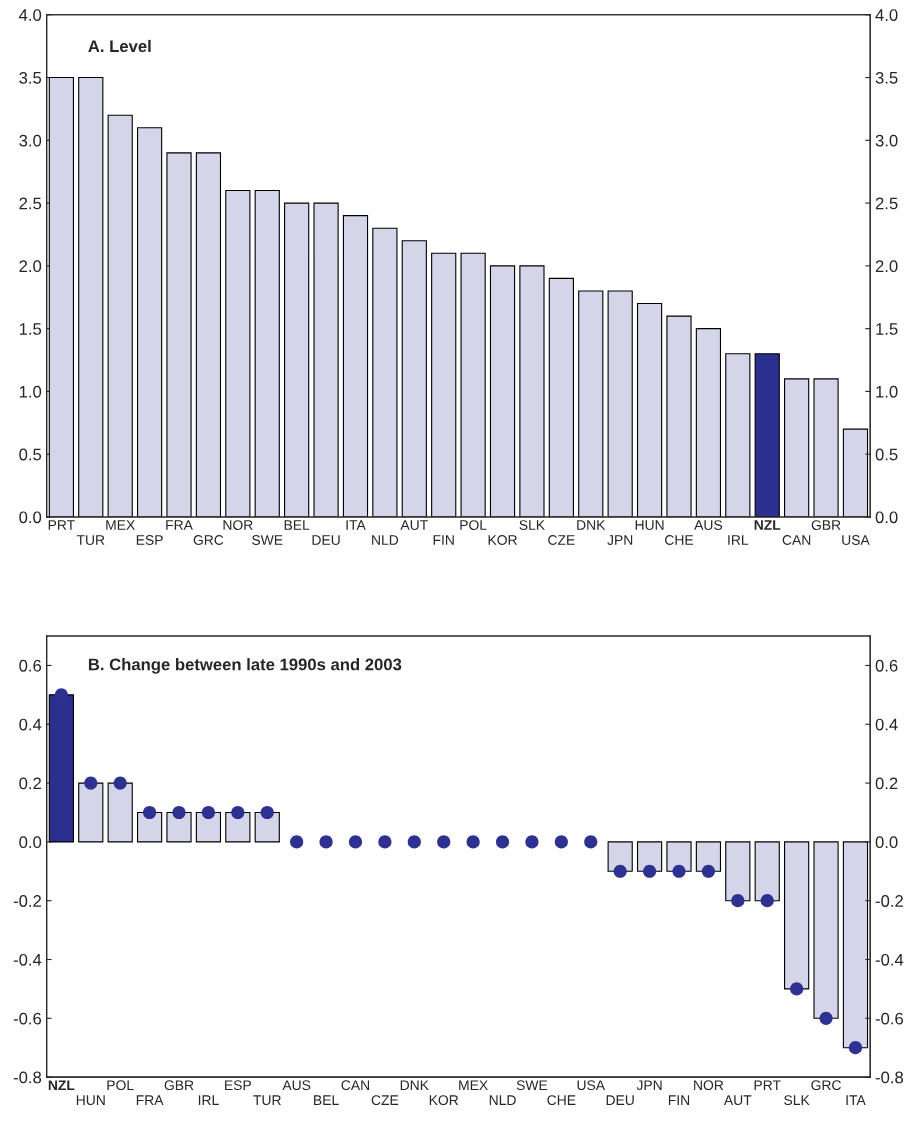  I want to click on y-tick-label: 0.5, so click(30, 454).